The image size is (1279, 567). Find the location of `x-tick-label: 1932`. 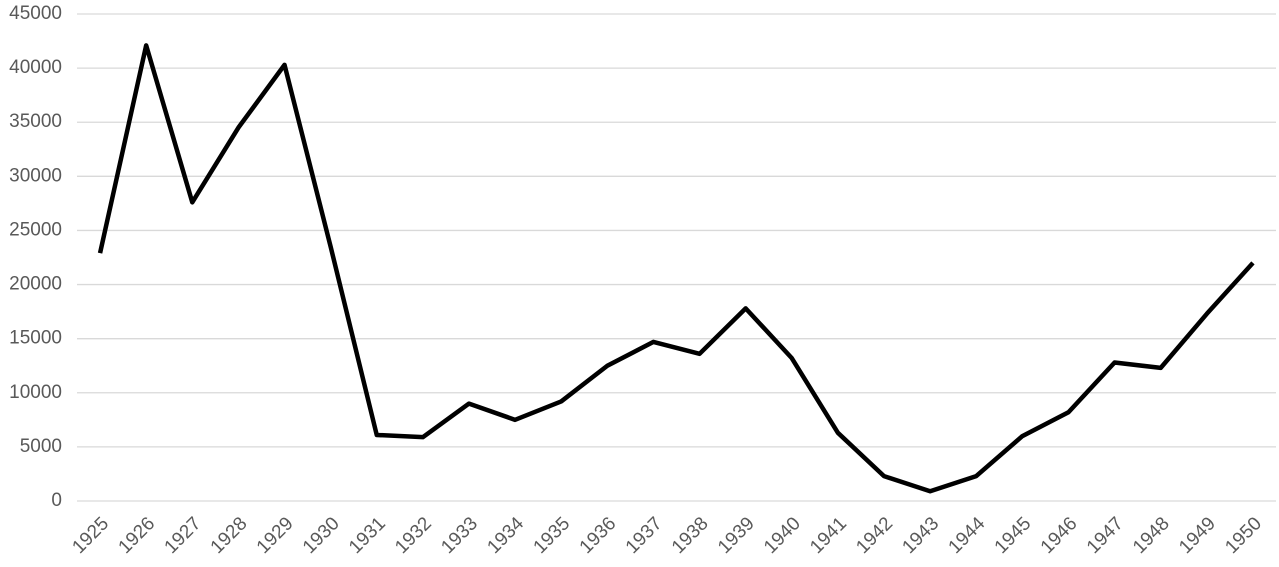

x-tick-label: 1932 is located at coordinates (413, 535).